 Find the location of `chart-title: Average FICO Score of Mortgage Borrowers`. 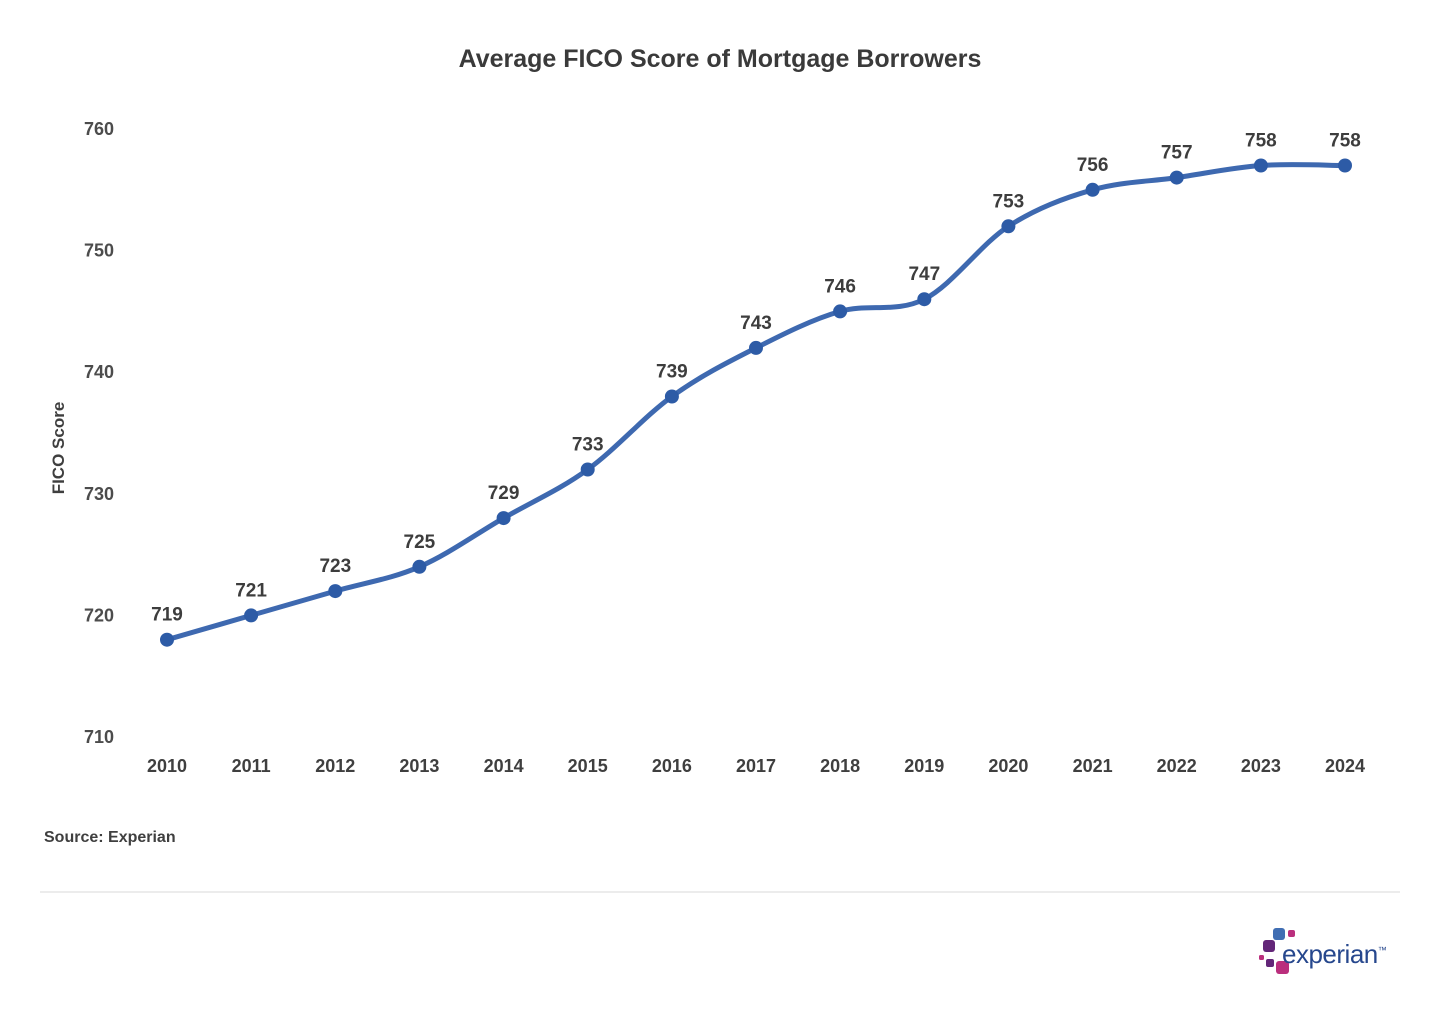

chart-title: Average FICO Score of Mortgage Borrowers is located at coordinates (720, 59).